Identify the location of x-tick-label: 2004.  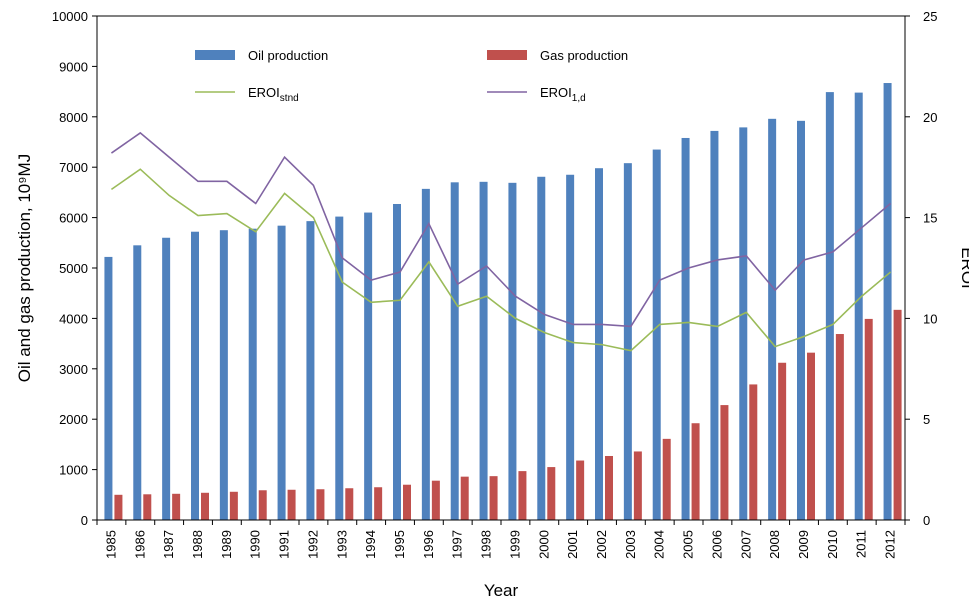
(659, 544).